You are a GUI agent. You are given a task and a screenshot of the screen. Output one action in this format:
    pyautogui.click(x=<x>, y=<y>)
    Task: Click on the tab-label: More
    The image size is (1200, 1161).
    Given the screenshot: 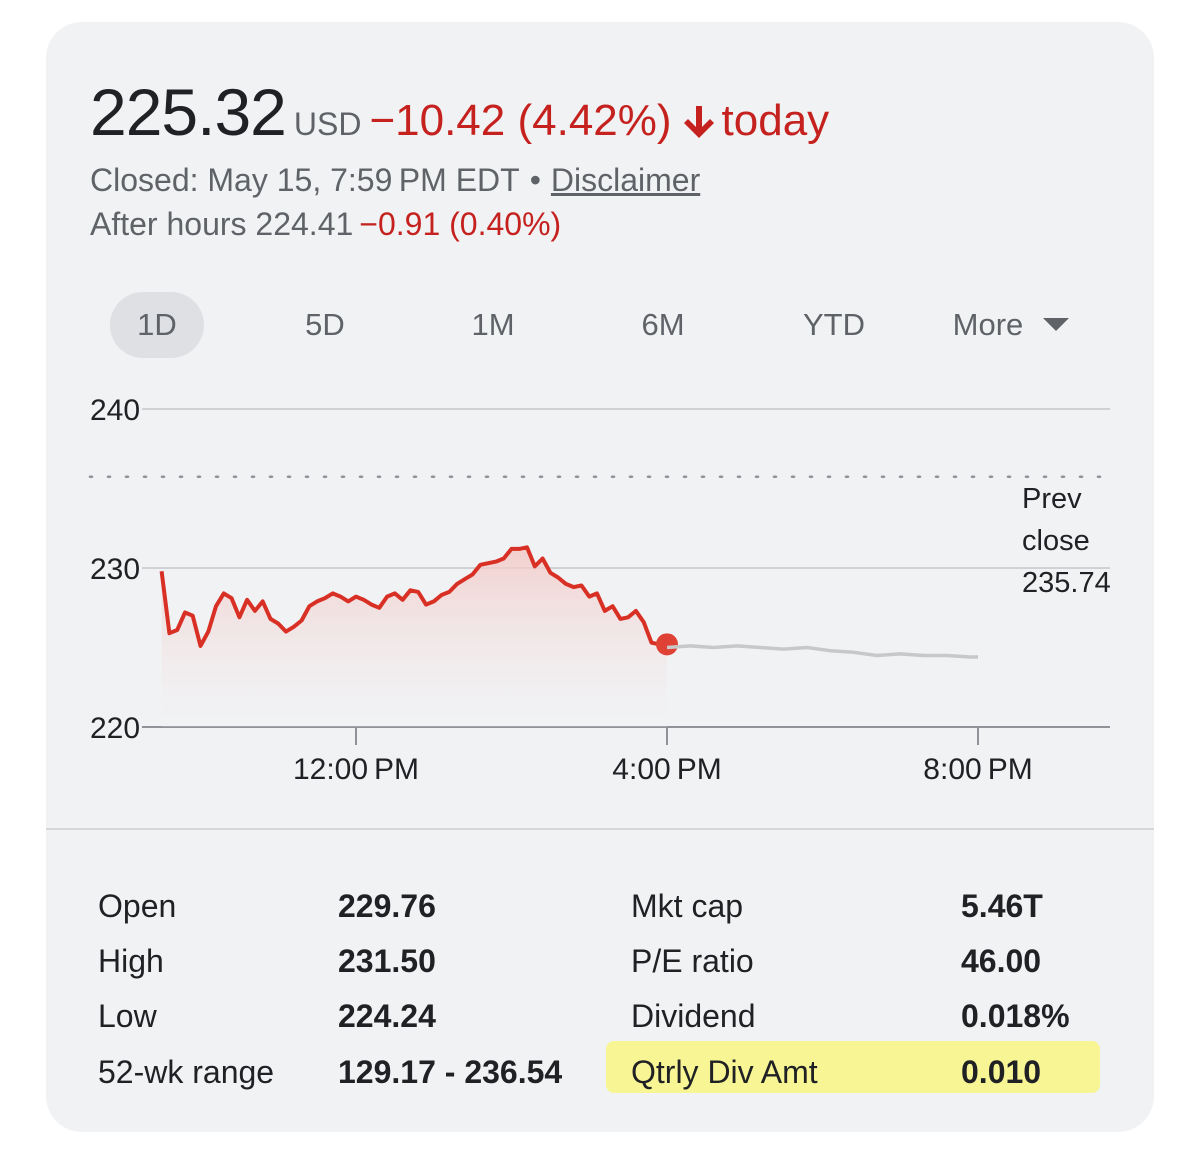 What is the action you would take?
    pyautogui.click(x=988, y=324)
    